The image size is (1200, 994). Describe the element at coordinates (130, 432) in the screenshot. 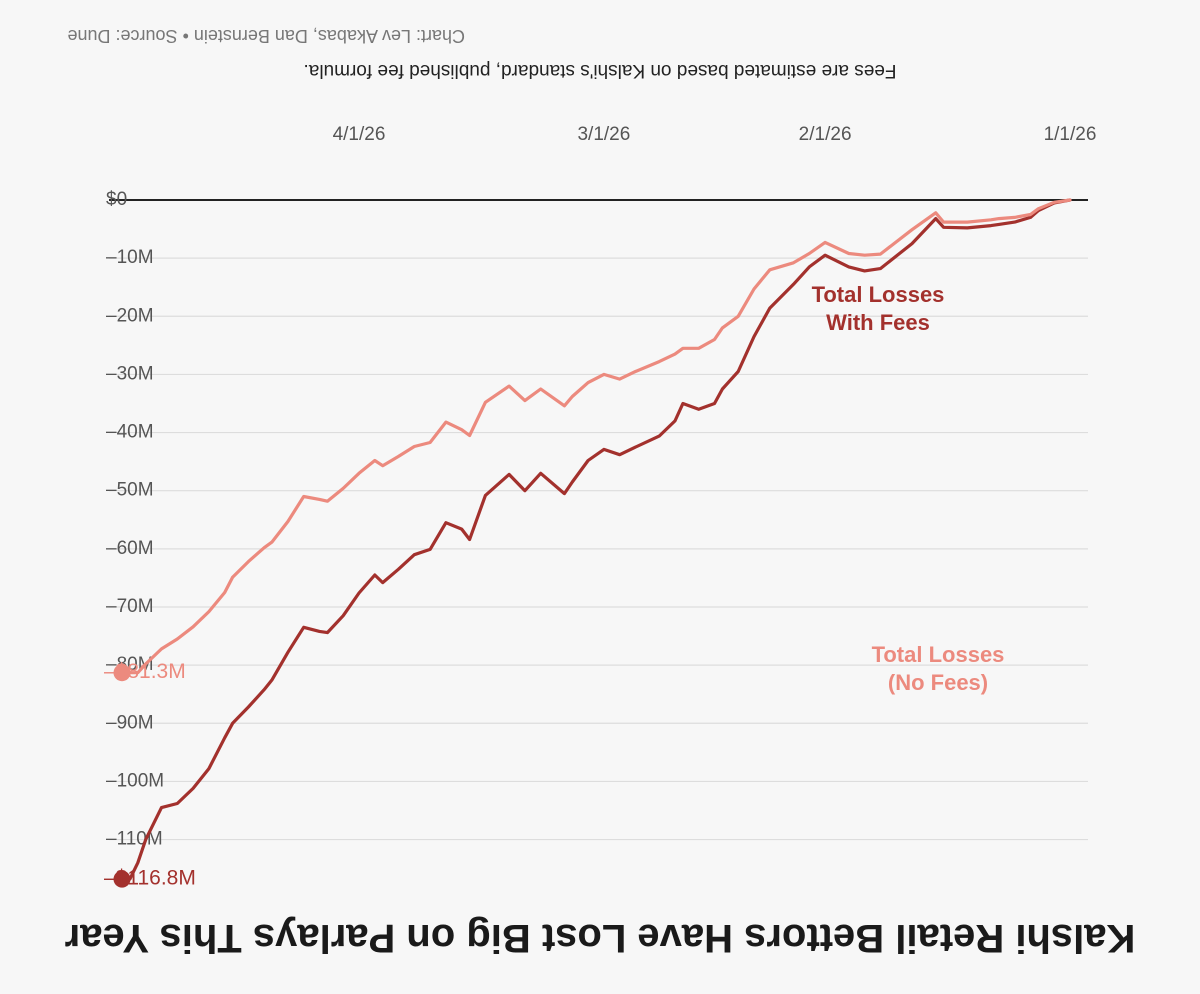

I see `y-tick-label: –40M` at that location.